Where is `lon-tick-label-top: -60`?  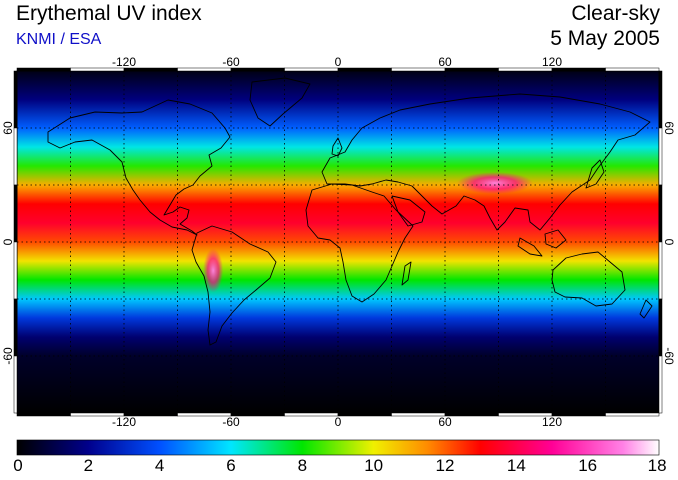
lon-tick-label-top: -60 is located at coordinates (231, 62).